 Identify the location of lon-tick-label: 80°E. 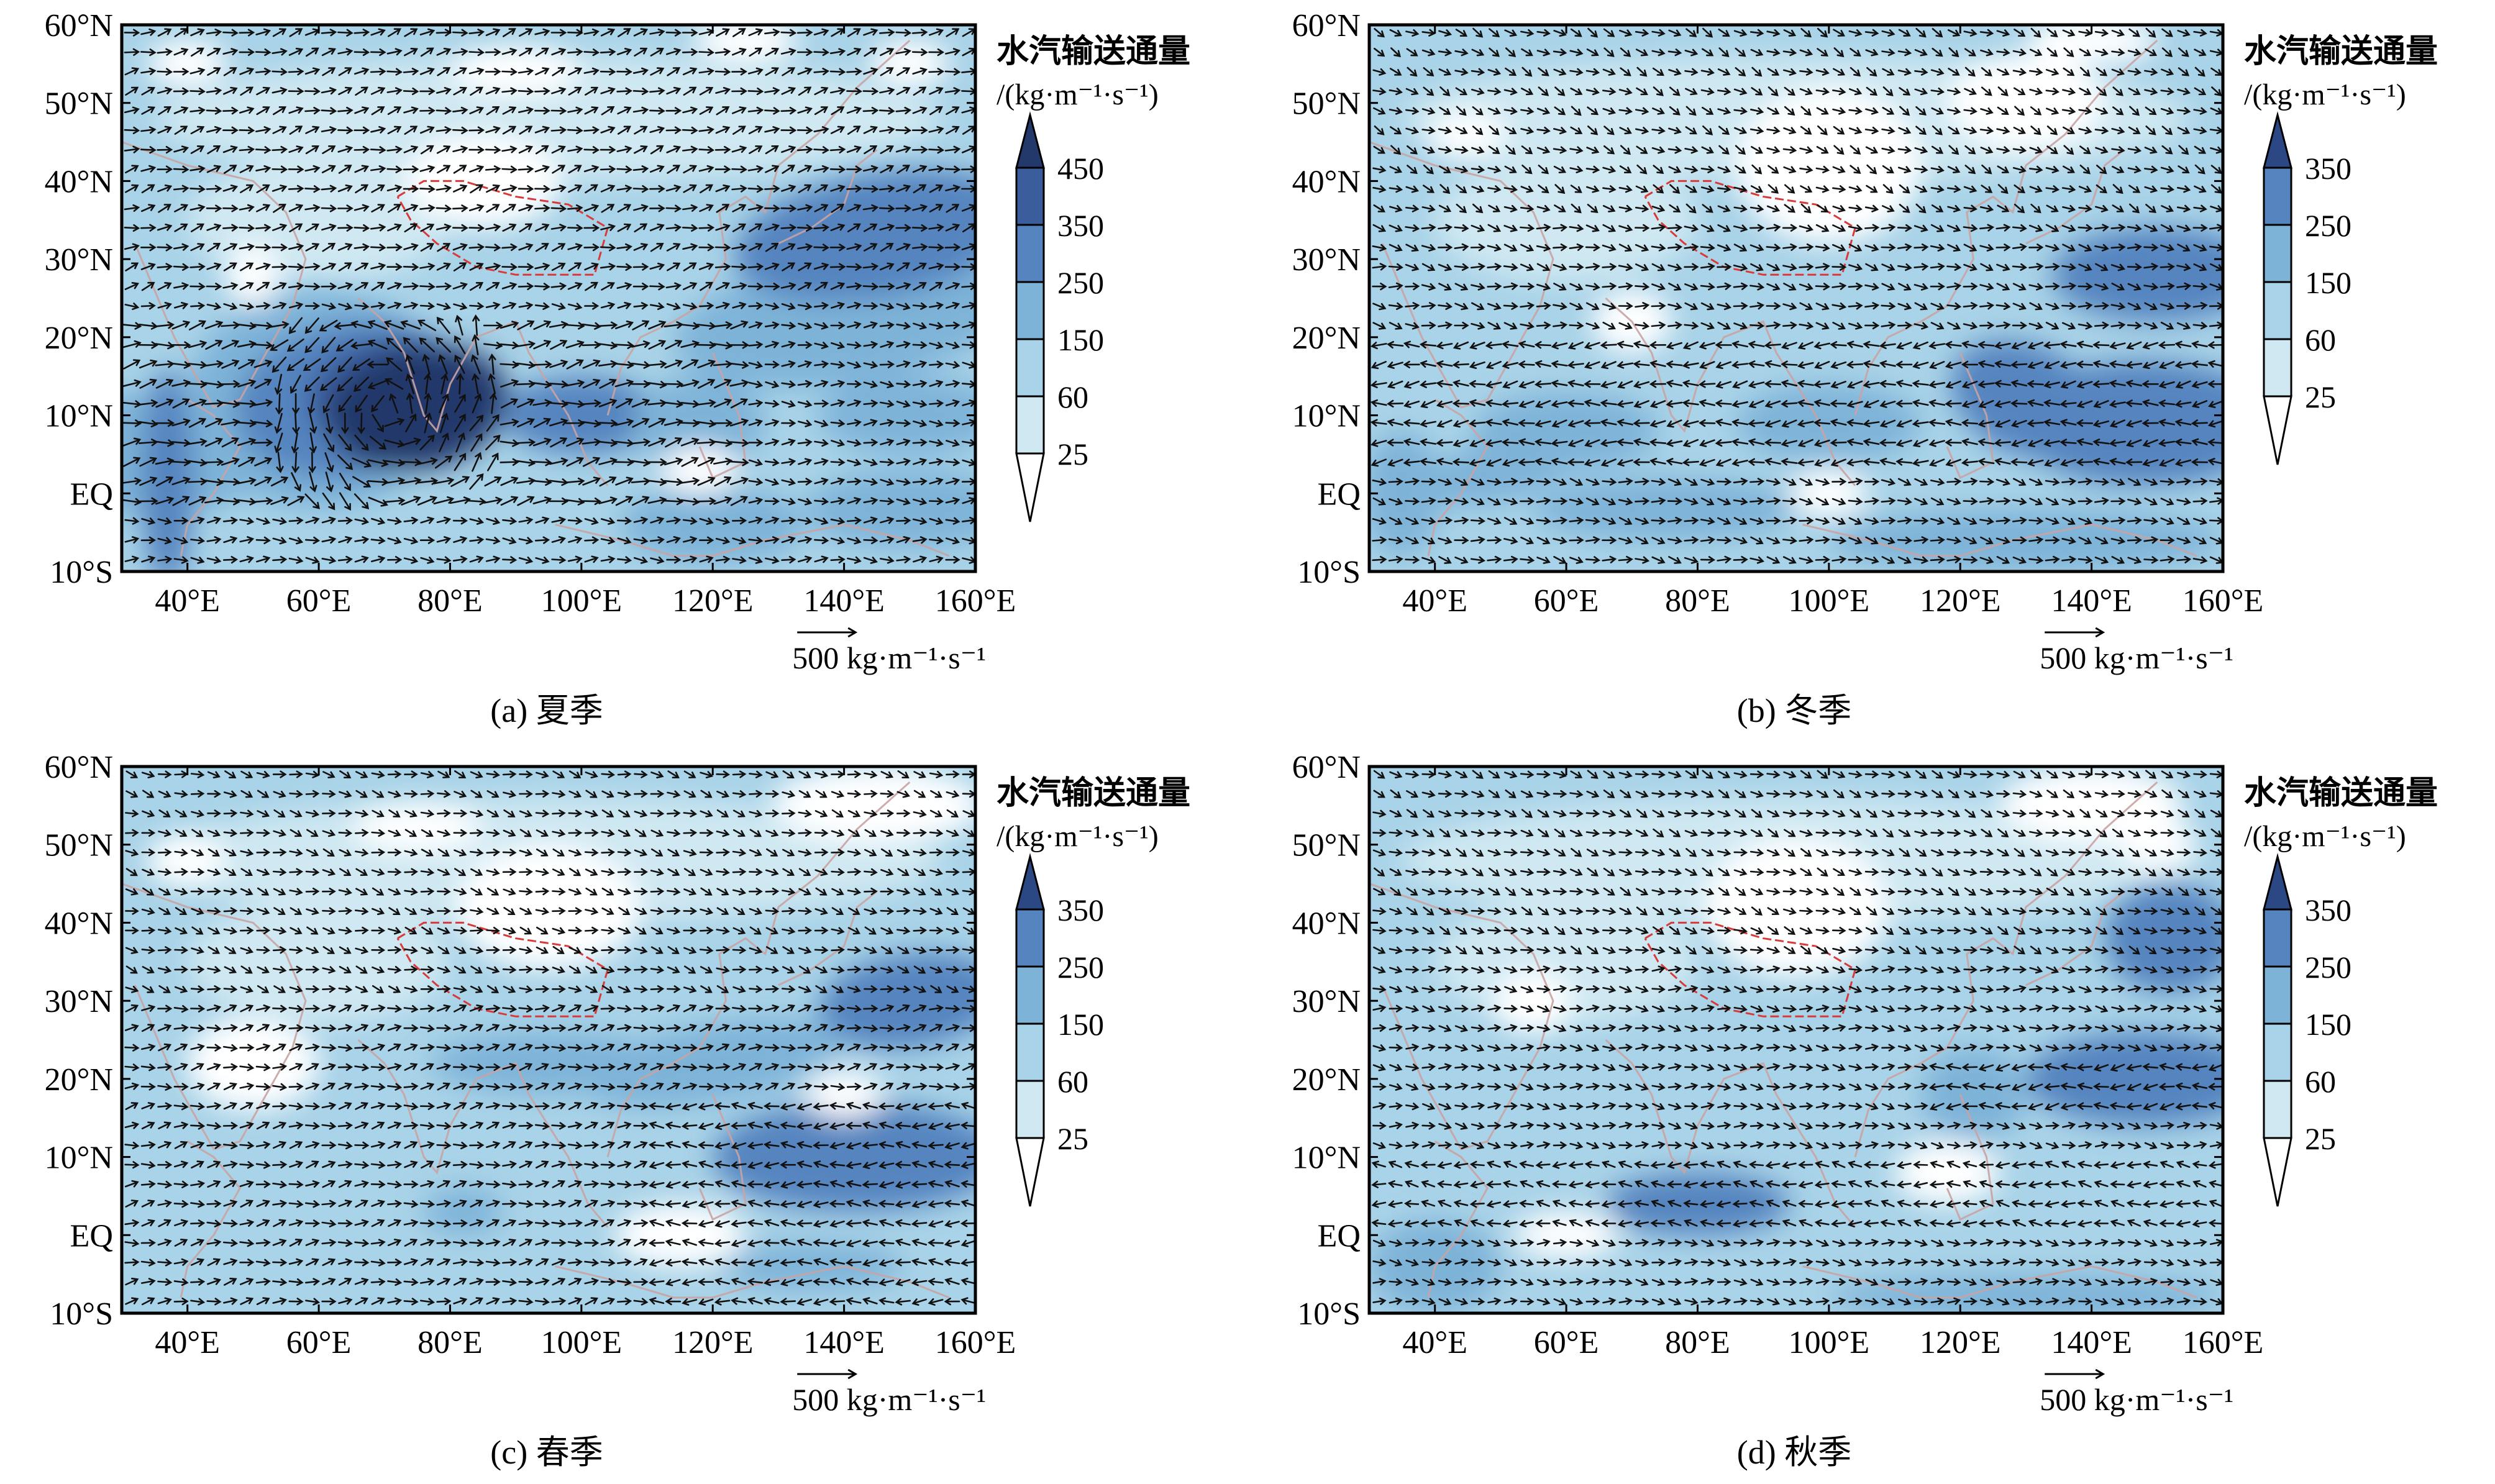
(450, 601).